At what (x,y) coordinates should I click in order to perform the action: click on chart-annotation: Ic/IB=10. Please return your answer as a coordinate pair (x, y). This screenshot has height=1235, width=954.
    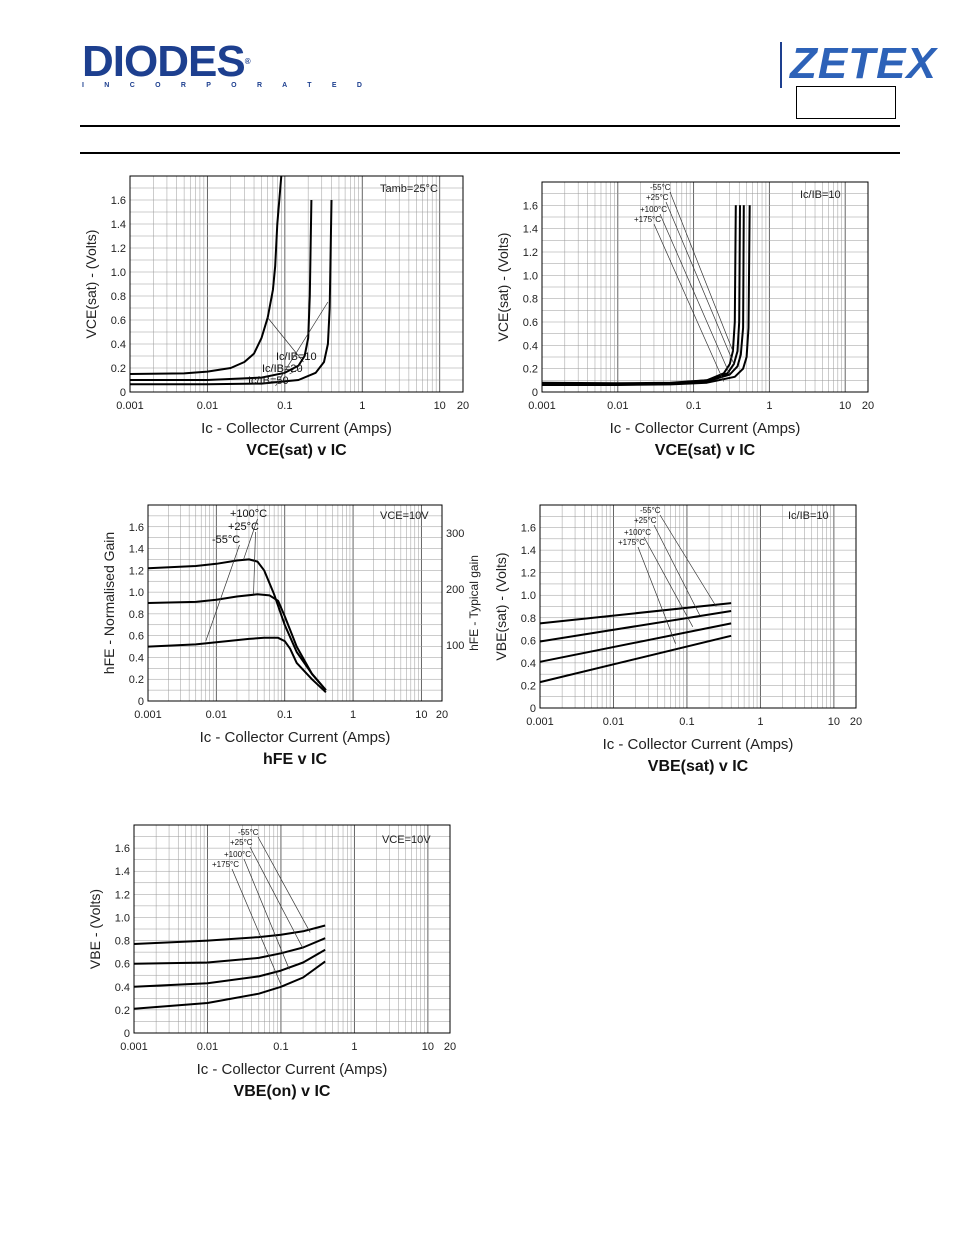
    Looking at the image, I should click on (808, 516).